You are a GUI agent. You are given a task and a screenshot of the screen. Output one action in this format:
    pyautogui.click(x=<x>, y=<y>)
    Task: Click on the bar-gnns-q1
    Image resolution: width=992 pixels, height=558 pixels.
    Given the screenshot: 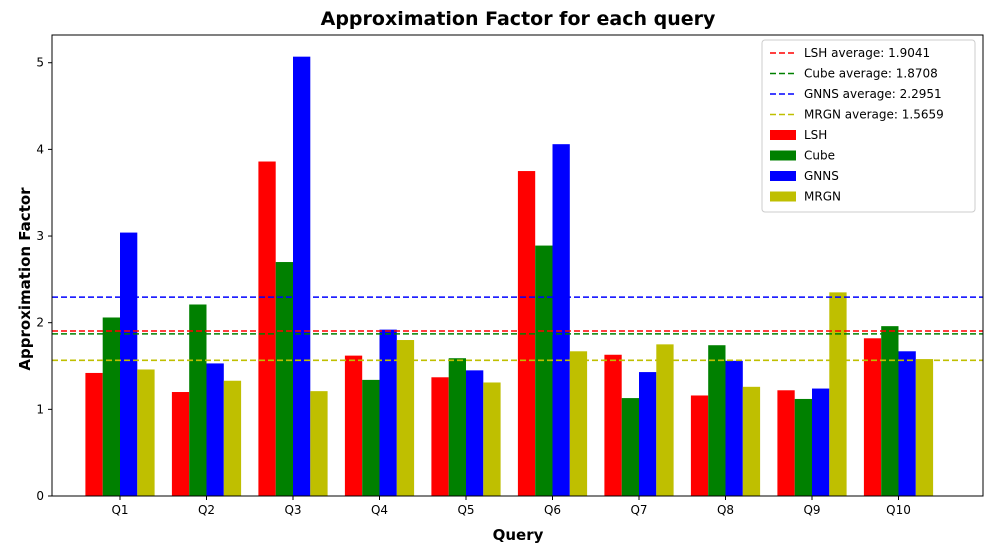 What is the action you would take?
    pyautogui.click(x=129, y=364)
    